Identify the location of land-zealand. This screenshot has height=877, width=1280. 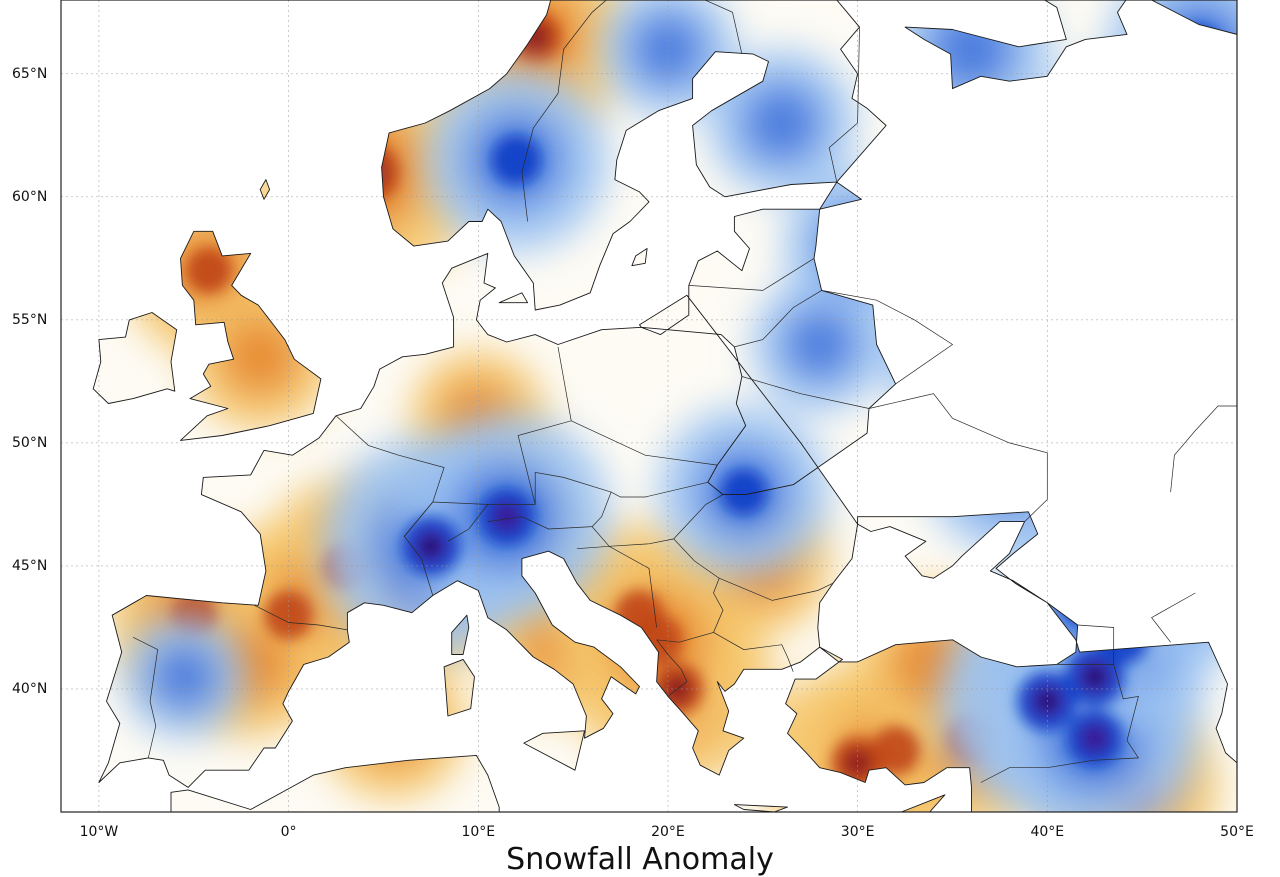
(513, 297).